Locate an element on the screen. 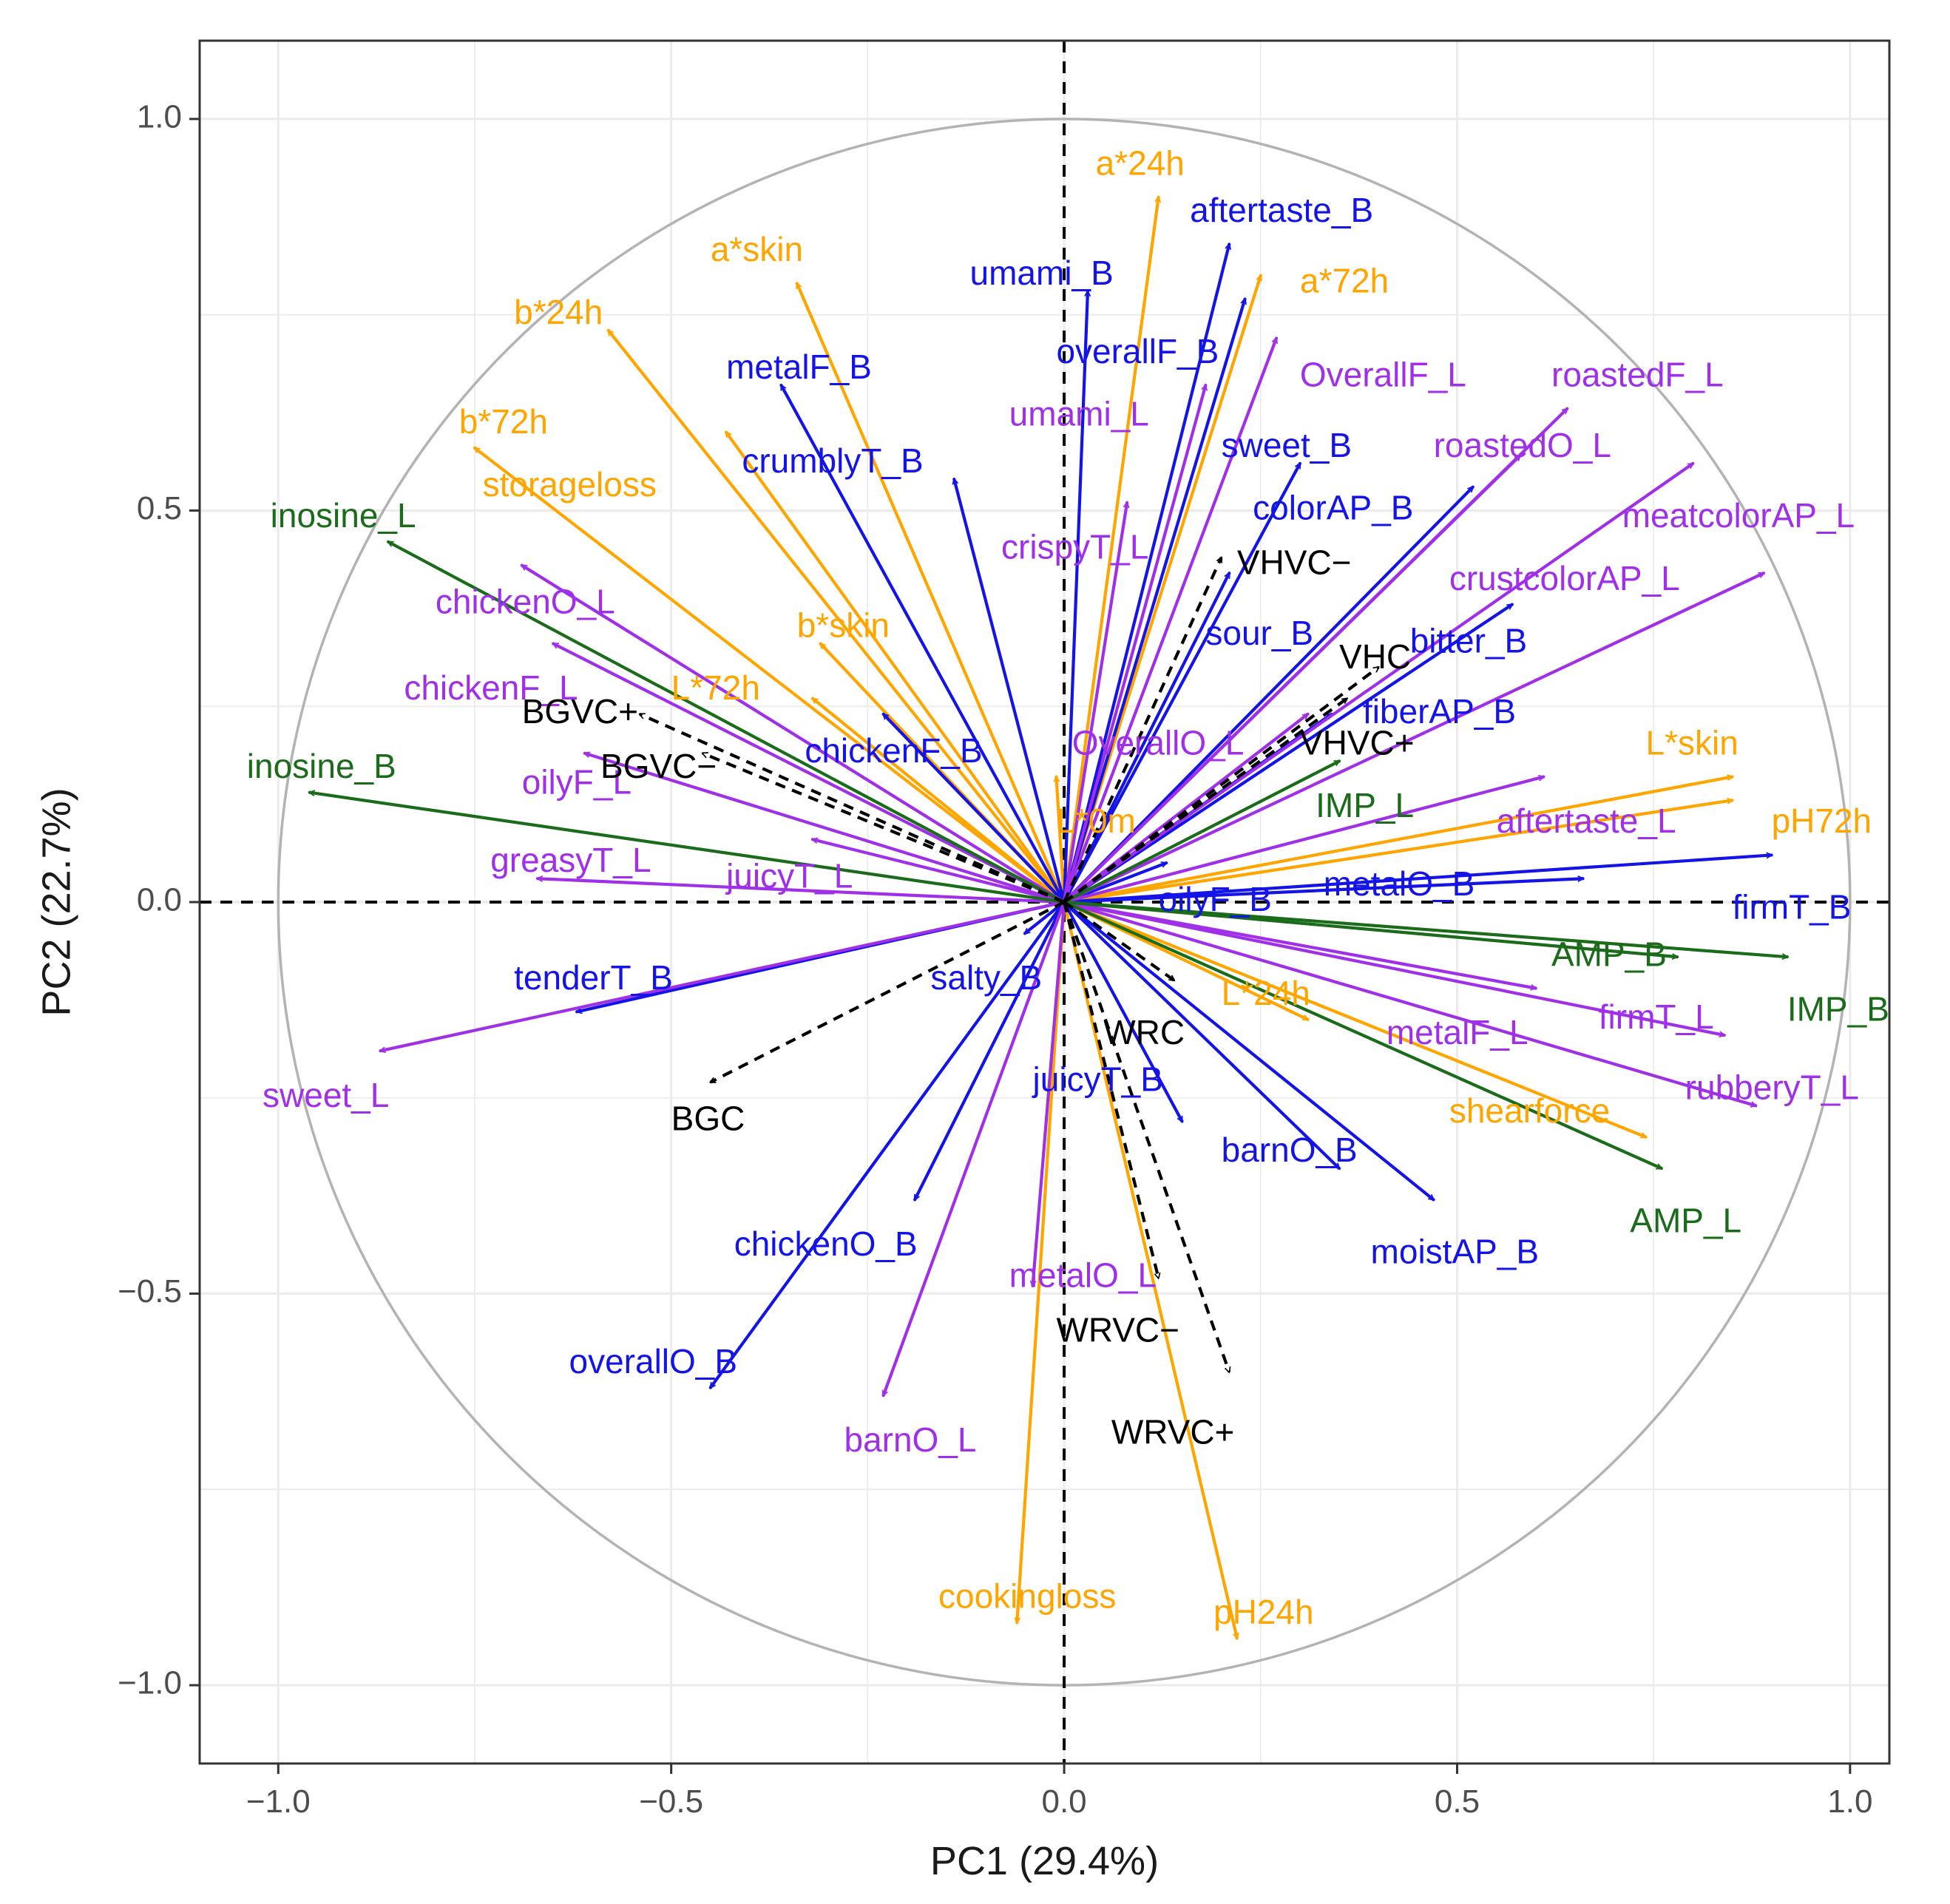 The width and height of the screenshot is (1950, 1904). label-a-star-24h: a*24h is located at coordinates (1140, 163).